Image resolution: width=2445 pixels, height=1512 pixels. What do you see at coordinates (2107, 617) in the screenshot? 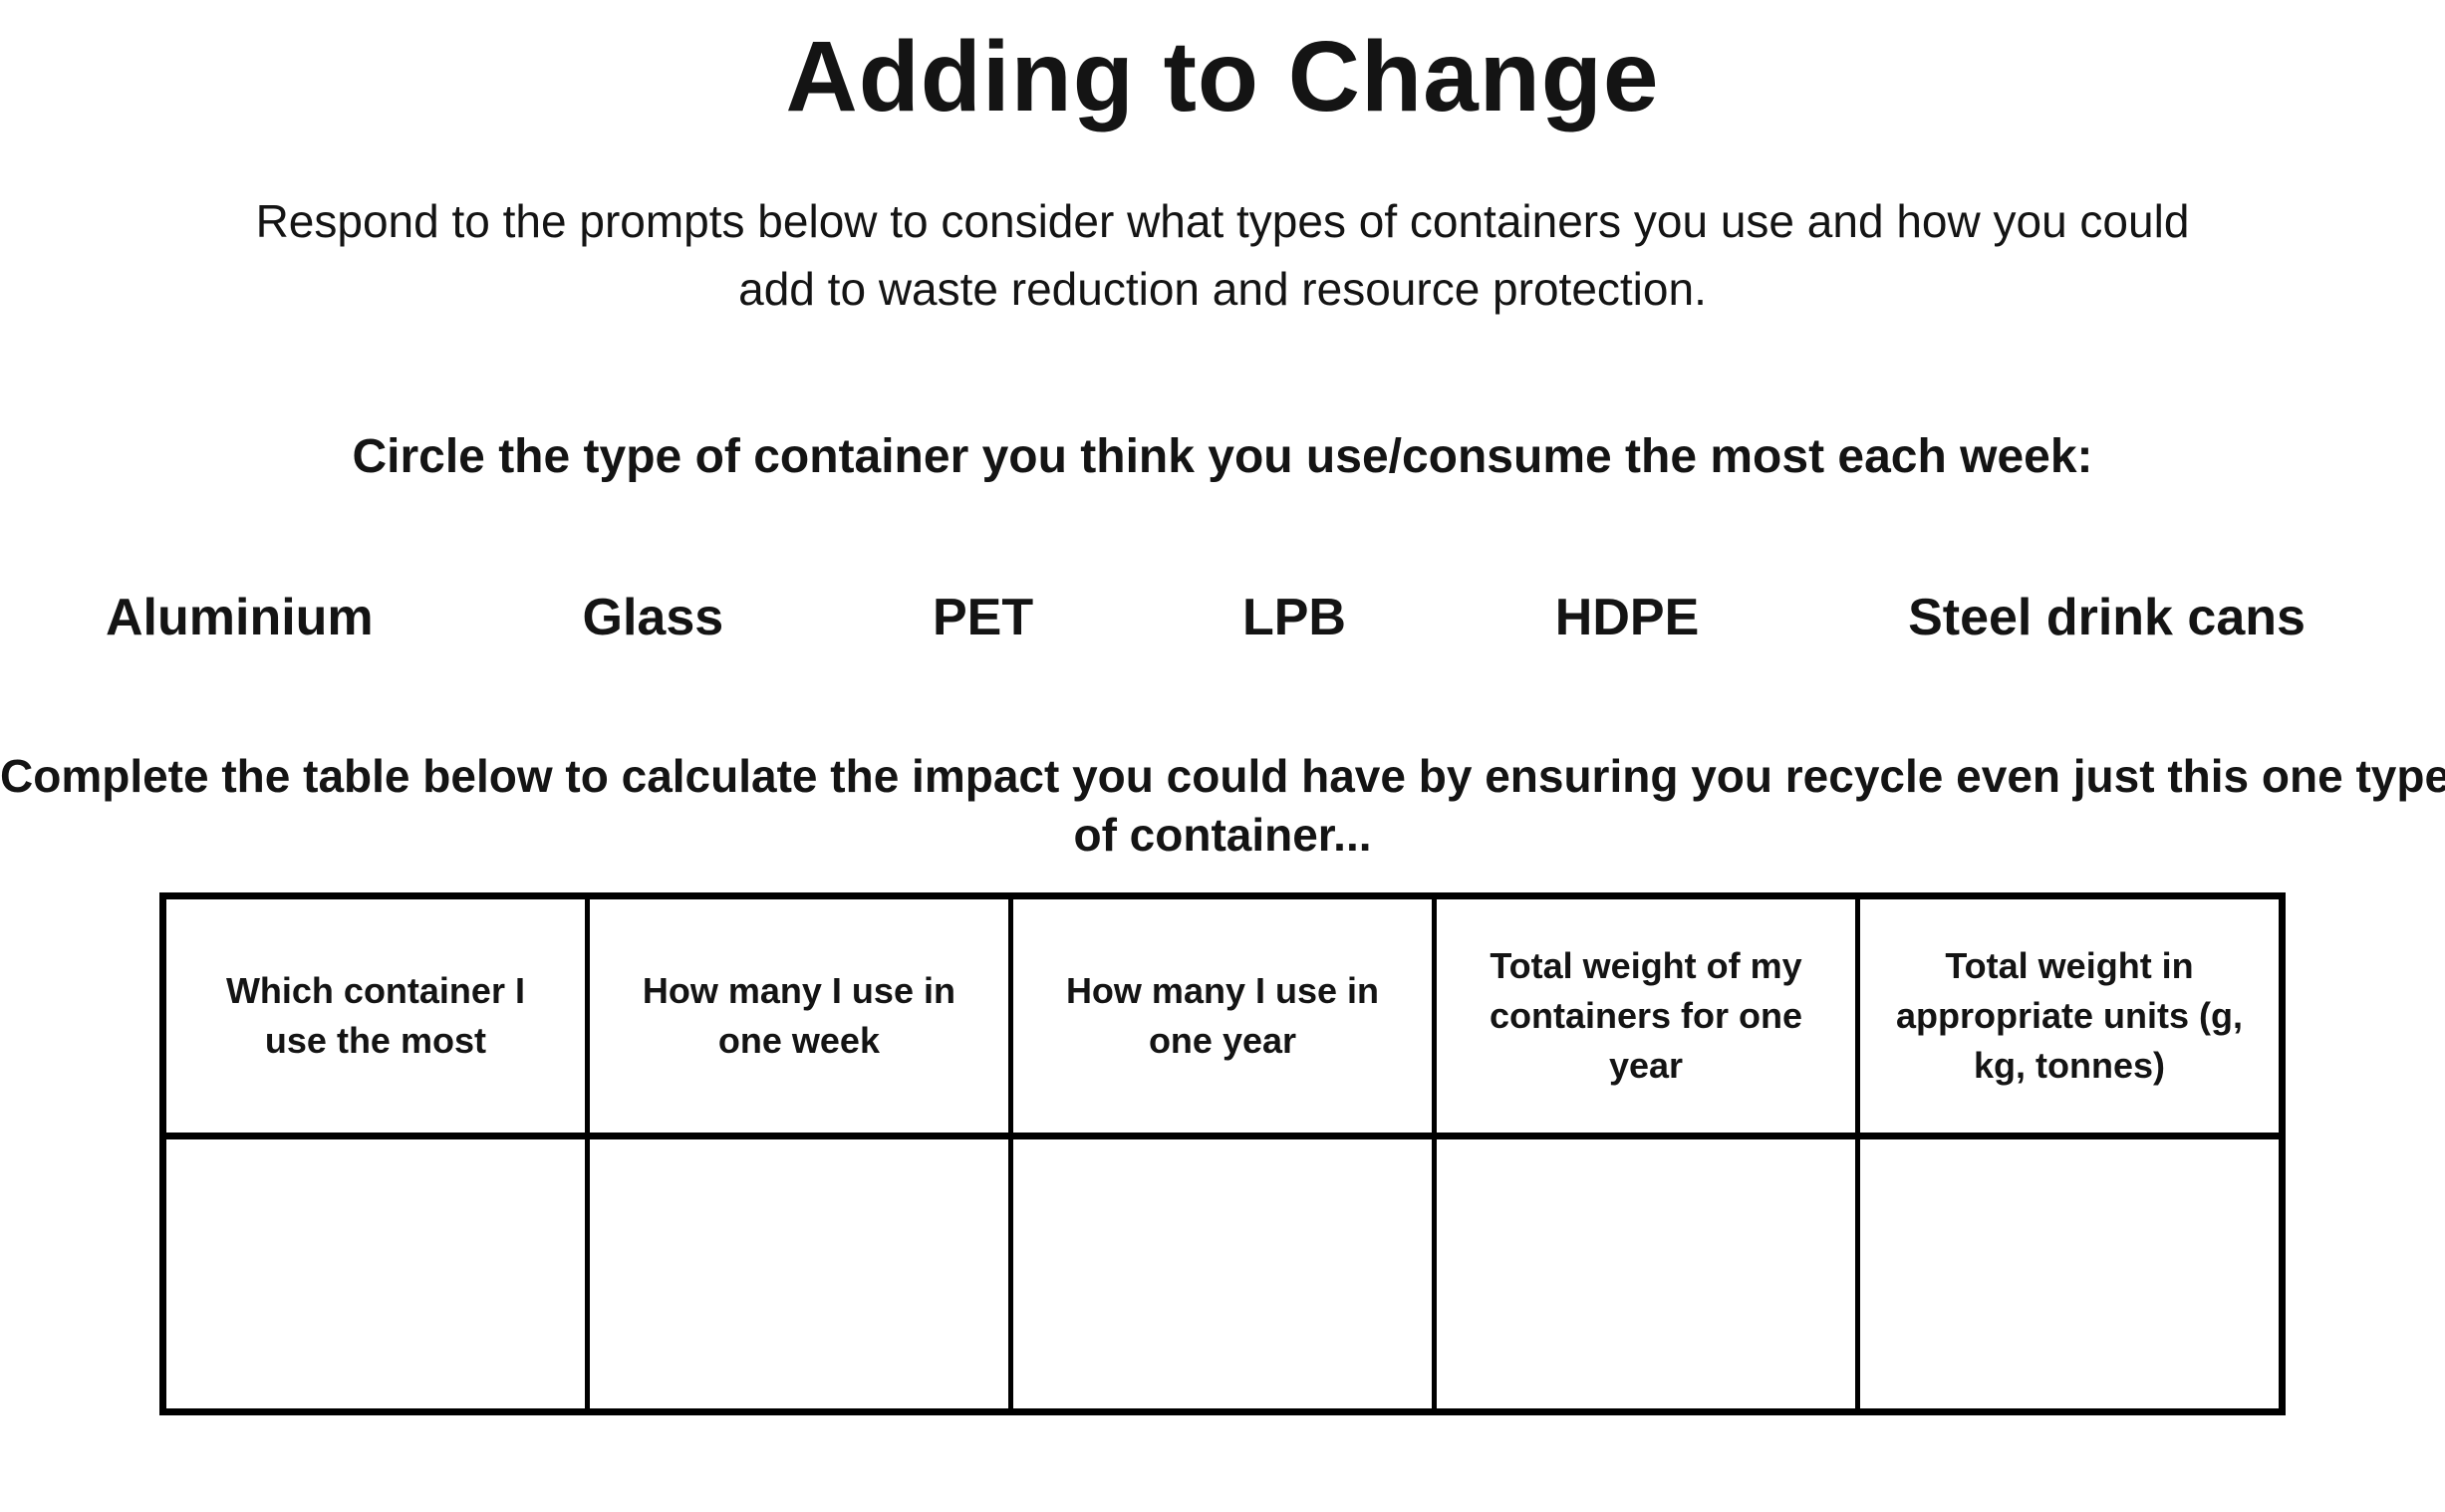
I see `option-steel-drink-cans: Steel drink cans` at bounding box center [2107, 617].